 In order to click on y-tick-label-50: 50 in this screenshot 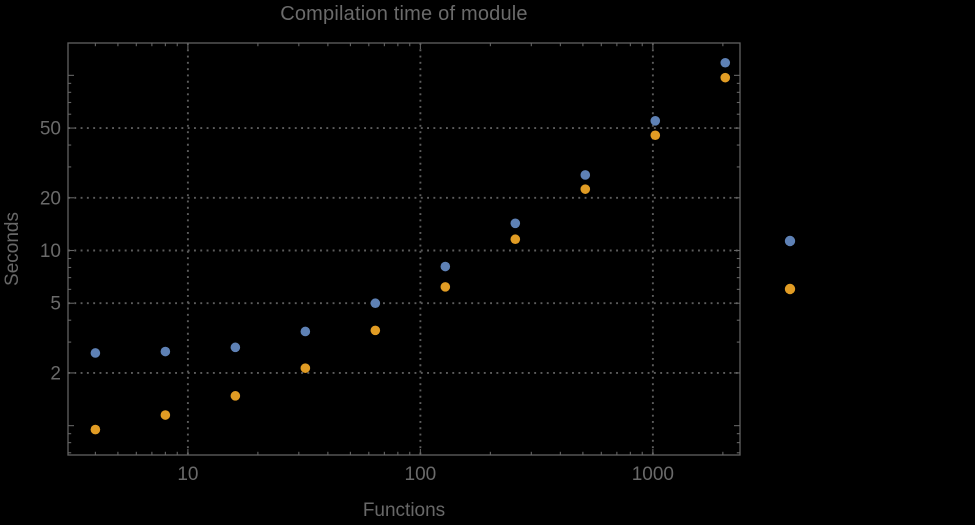, I will do `click(50, 129)`.